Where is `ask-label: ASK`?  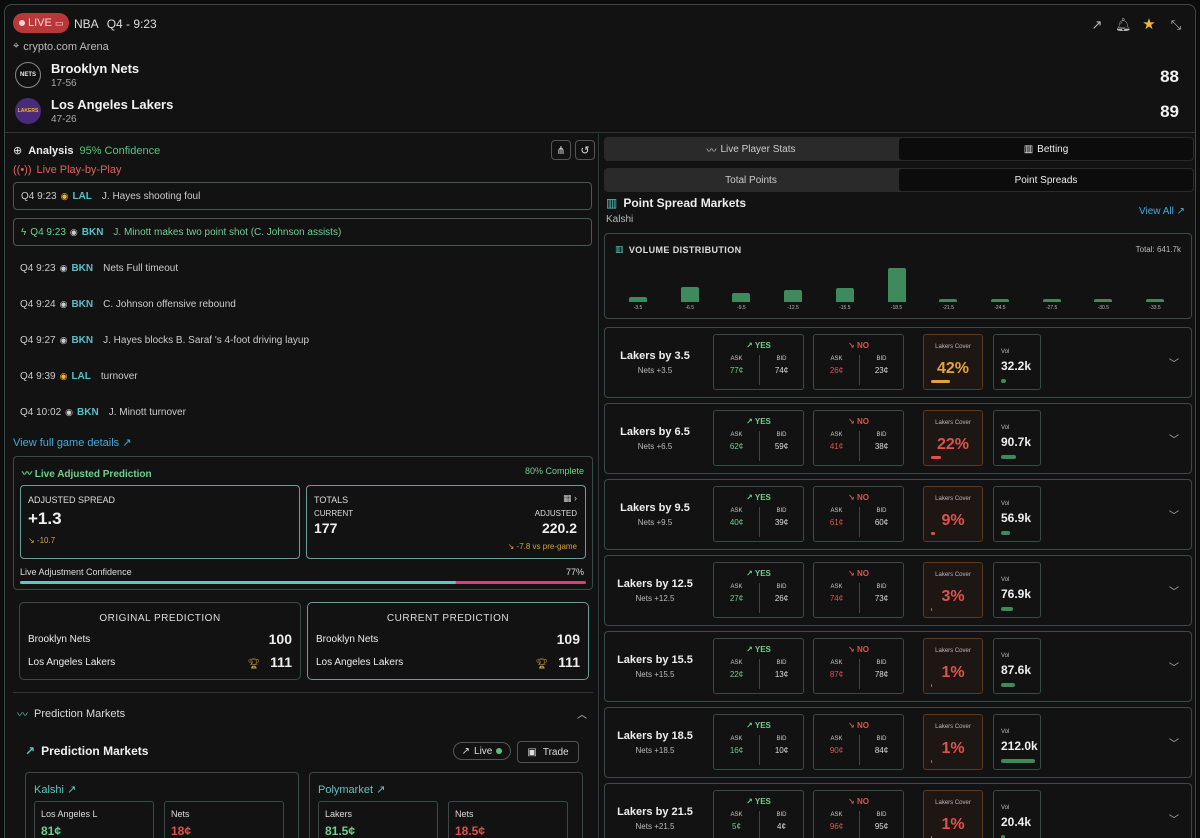
ask-label: ASK is located at coordinates (736, 815).